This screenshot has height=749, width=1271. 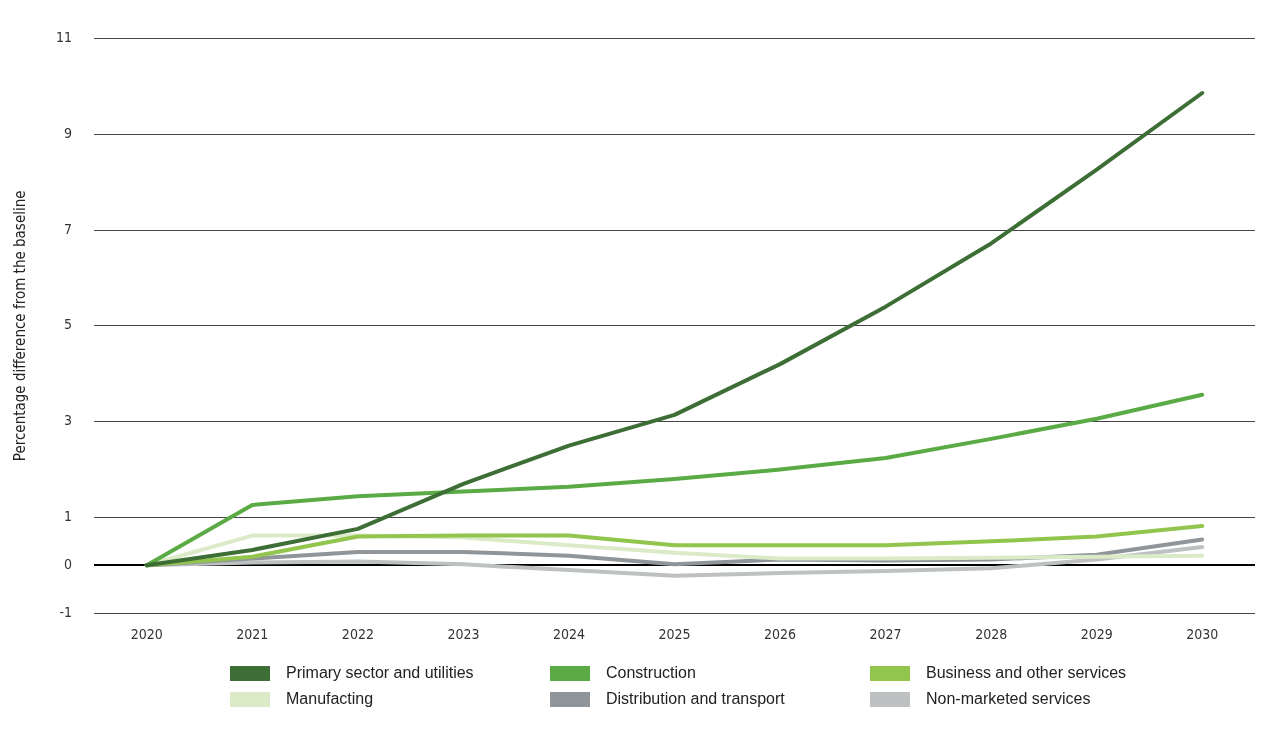 I want to click on y-tick-label: 0, so click(x=68, y=563).